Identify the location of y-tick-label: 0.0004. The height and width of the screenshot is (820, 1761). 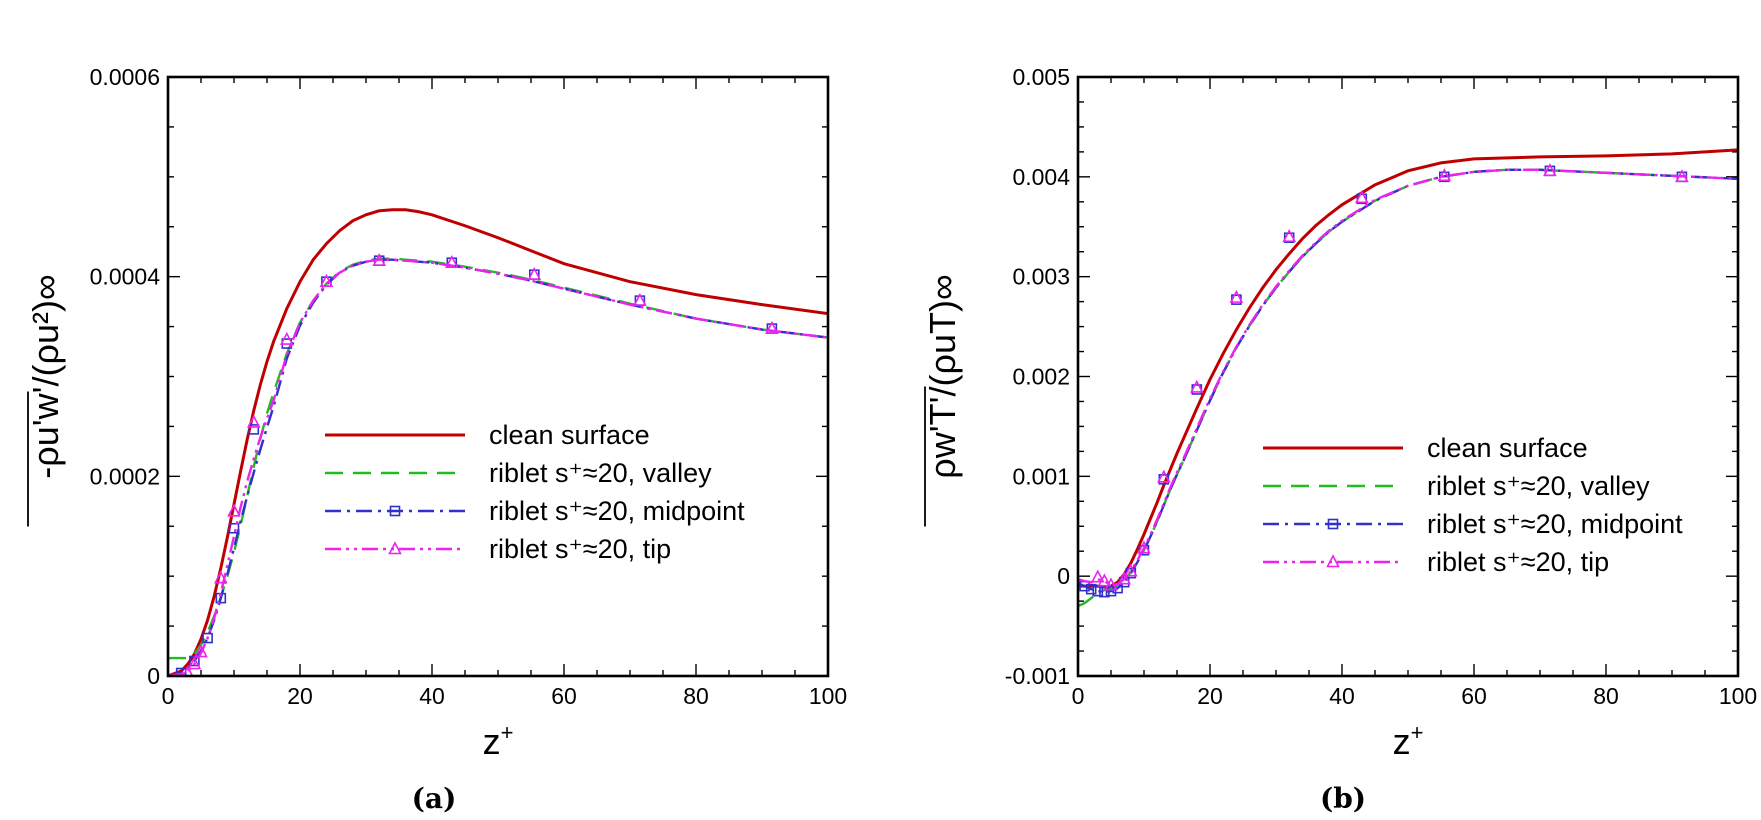
(125, 277).